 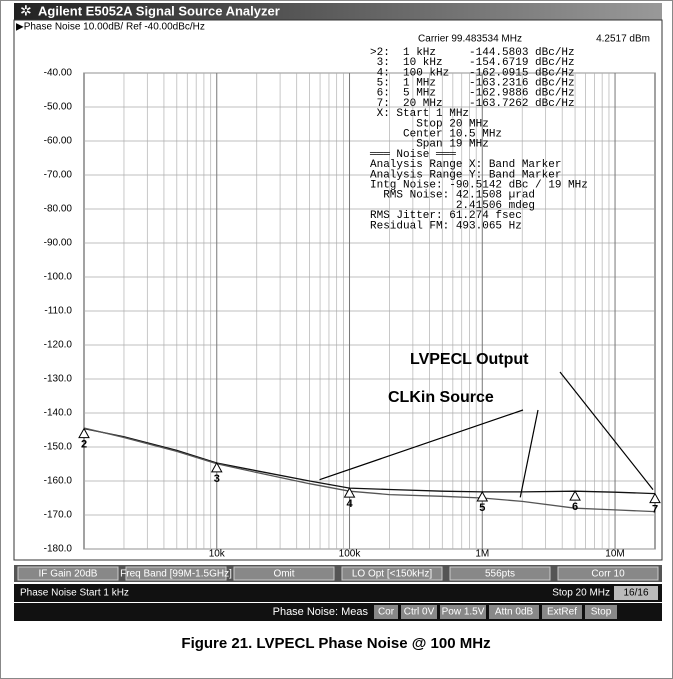 I want to click on annotation: CLKin Source, so click(x=441, y=397).